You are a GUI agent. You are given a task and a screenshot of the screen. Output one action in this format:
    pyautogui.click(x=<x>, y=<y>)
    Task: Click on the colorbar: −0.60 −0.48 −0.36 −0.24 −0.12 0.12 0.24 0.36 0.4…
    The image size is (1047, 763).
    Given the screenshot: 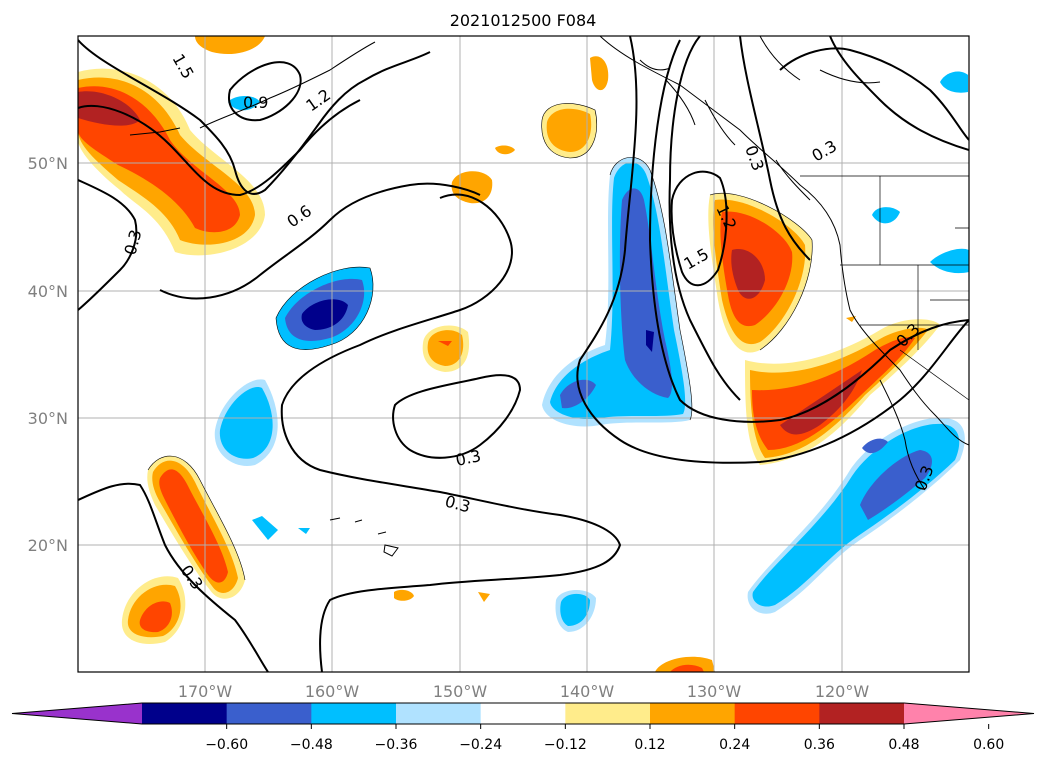 What is the action you would take?
    pyautogui.click(x=523, y=727)
    